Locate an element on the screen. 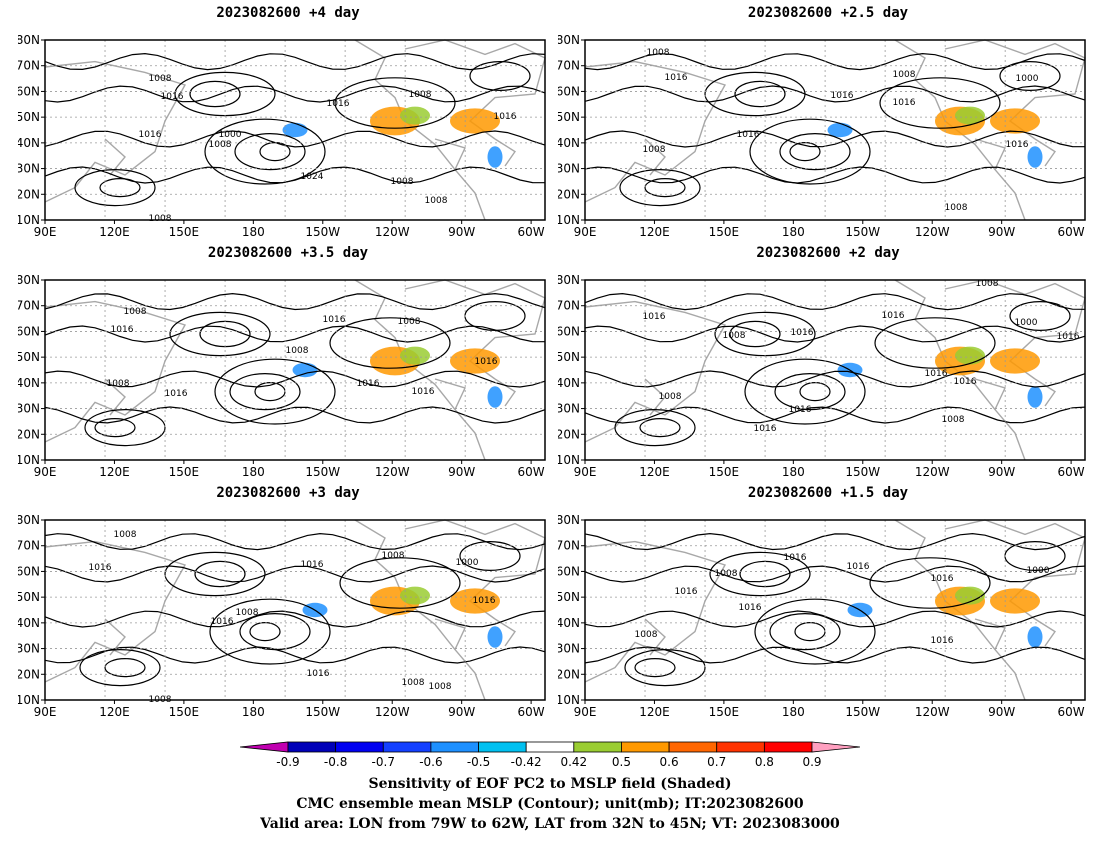  y-tick-label: 50N is located at coordinates (29, 117).